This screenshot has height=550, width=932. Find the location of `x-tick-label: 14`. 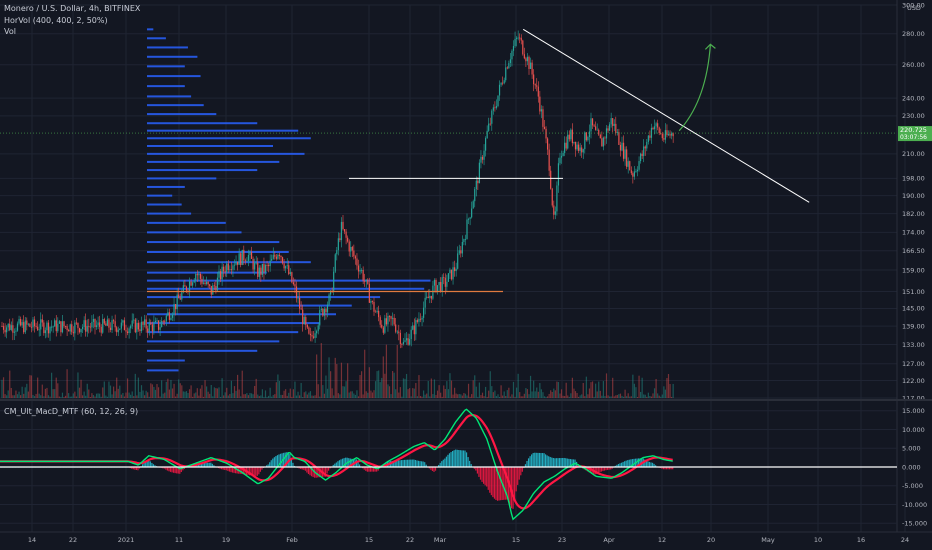

x-tick-label: 14 is located at coordinates (32, 540).